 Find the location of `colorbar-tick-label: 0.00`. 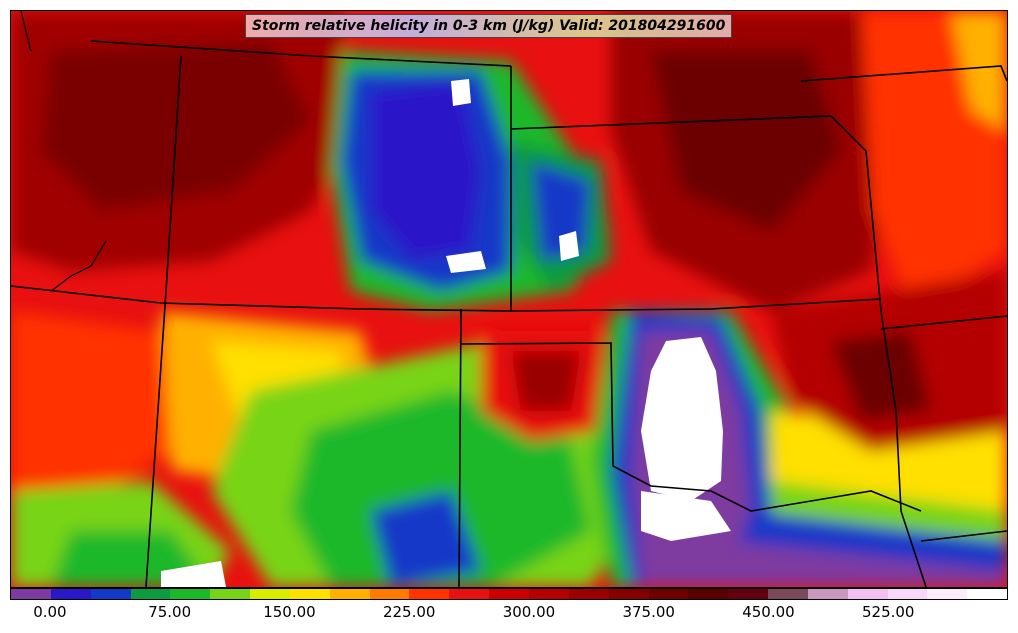

colorbar-tick-label: 0.00 is located at coordinates (50, 612).